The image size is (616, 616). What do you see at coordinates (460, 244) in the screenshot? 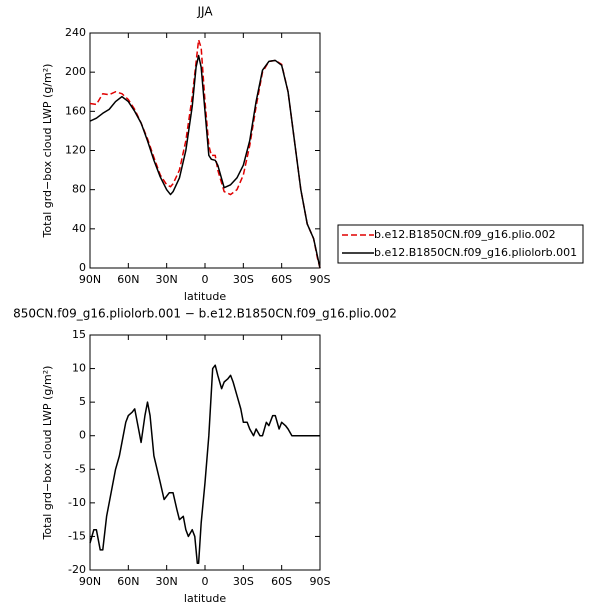
I see `legend-box` at bounding box center [460, 244].